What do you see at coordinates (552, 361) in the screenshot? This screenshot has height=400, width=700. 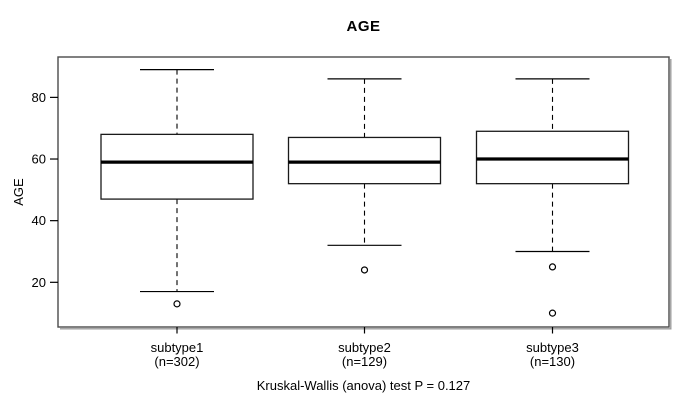 I see `x-axis-group-sublabel: (n=130)` at bounding box center [552, 361].